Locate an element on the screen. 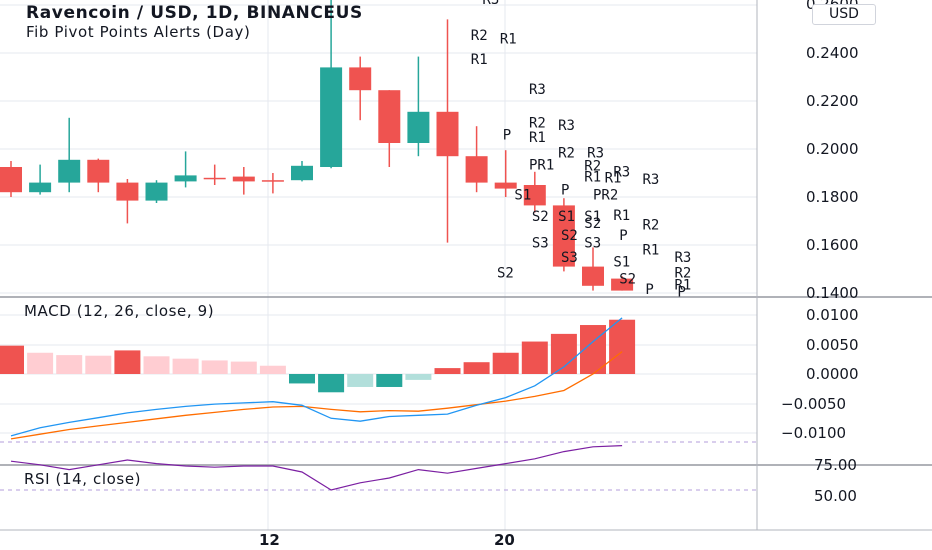 This screenshot has height=550, width=932. indicator-subtitle: Fib Pivot Points Alerts (Day) is located at coordinates (138, 32).